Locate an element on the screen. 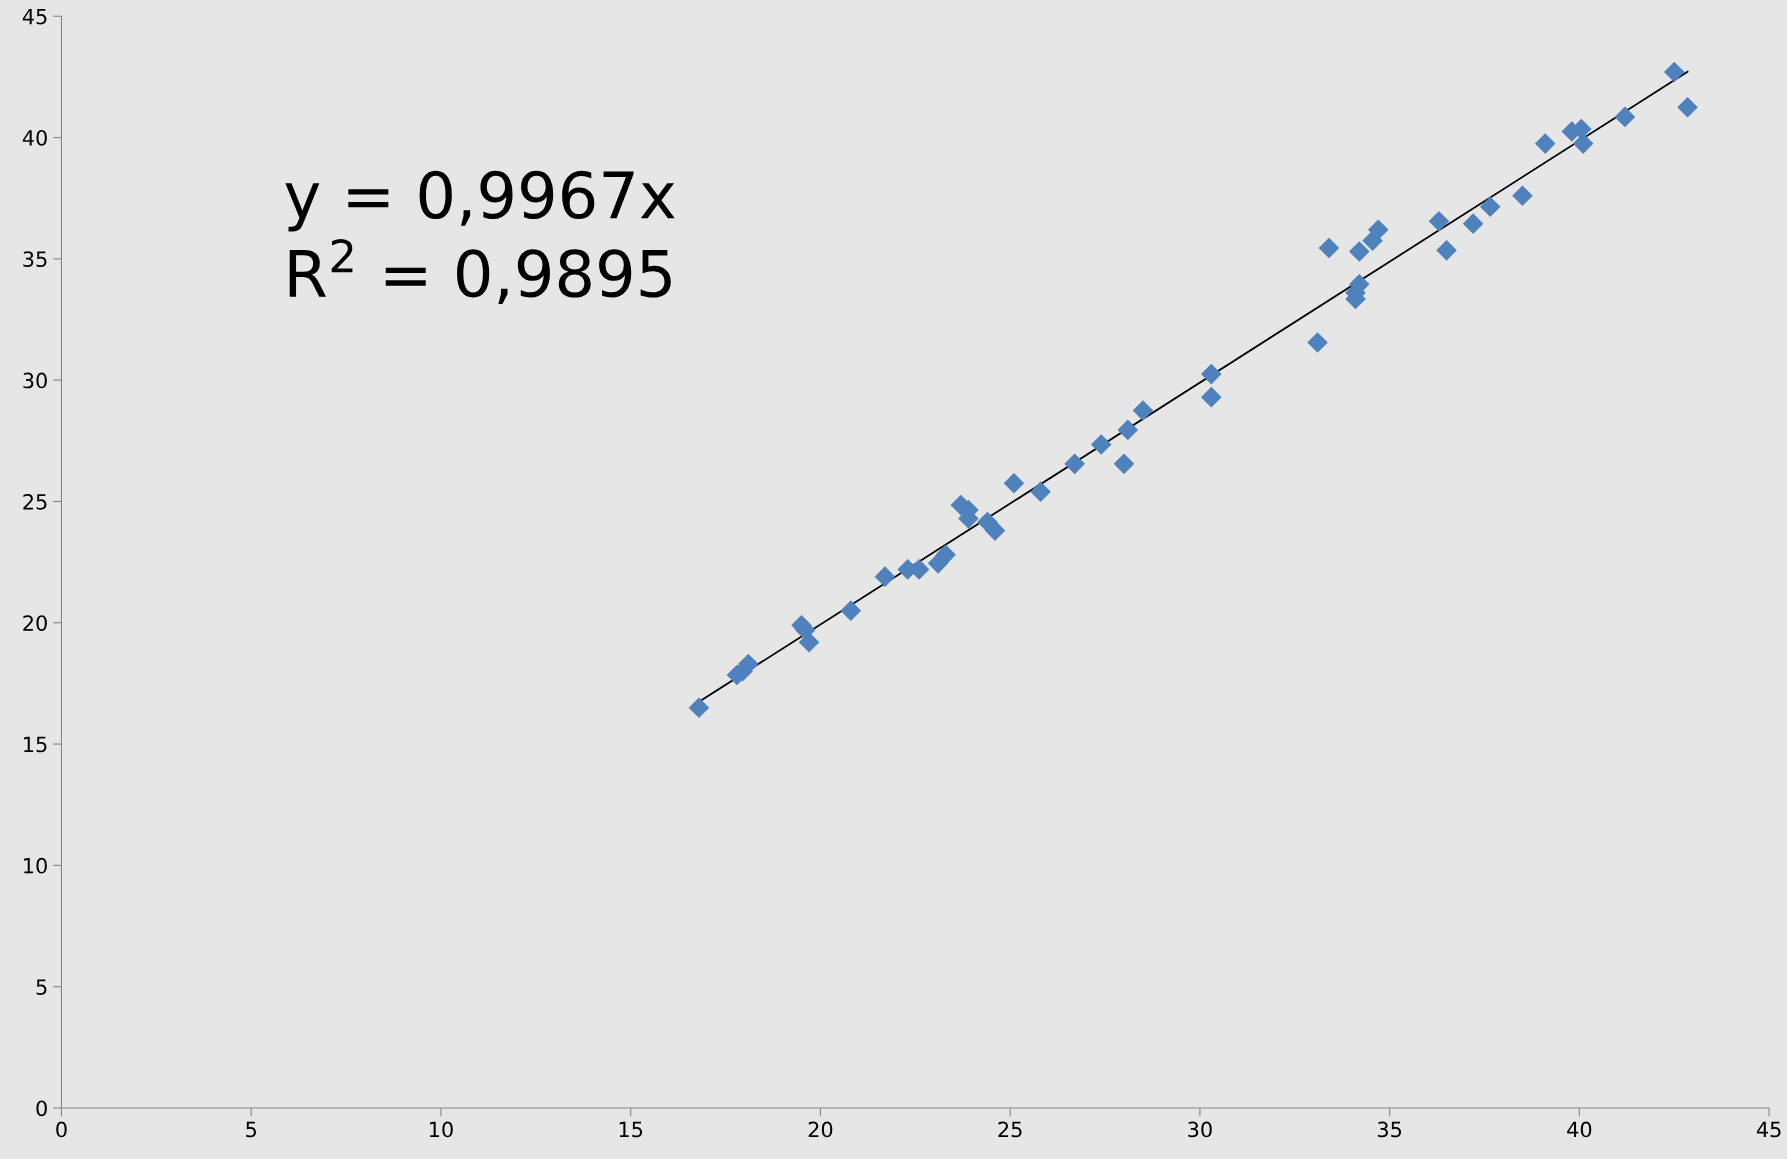 This screenshot has width=1787, height=1159. y-tick-label: 0 is located at coordinates (41, 1108).